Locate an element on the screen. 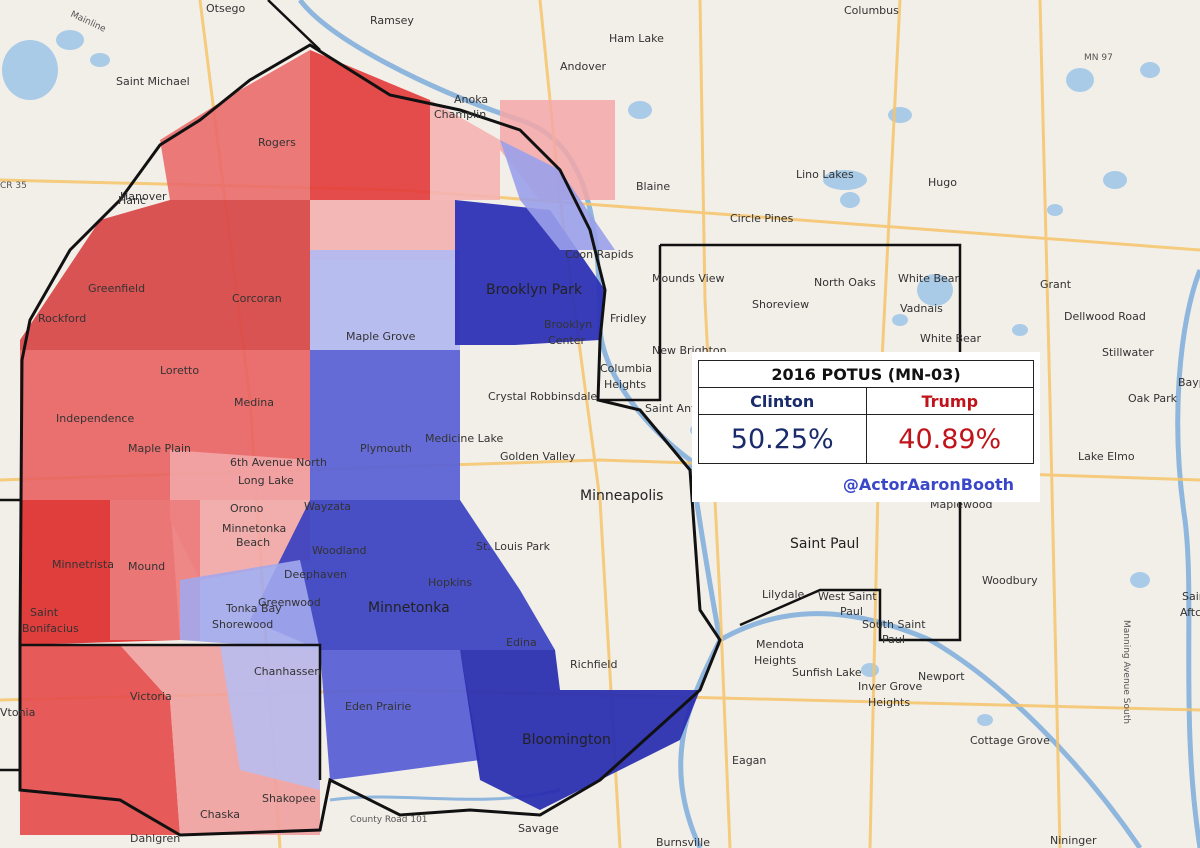  candidate-clinton-share: 50.25% is located at coordinates (782, 439).